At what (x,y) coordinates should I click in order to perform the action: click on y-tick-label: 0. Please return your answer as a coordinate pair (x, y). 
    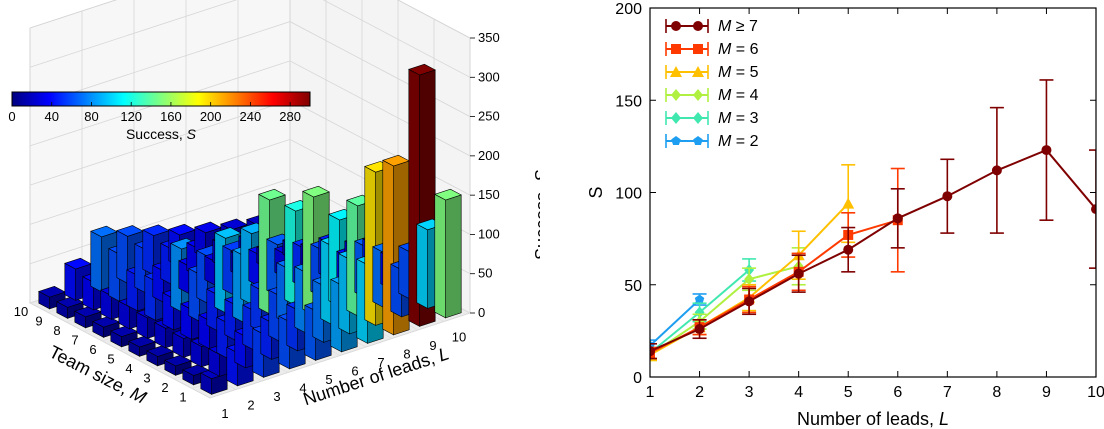
    Looking at the image, I should click on (637, 378).